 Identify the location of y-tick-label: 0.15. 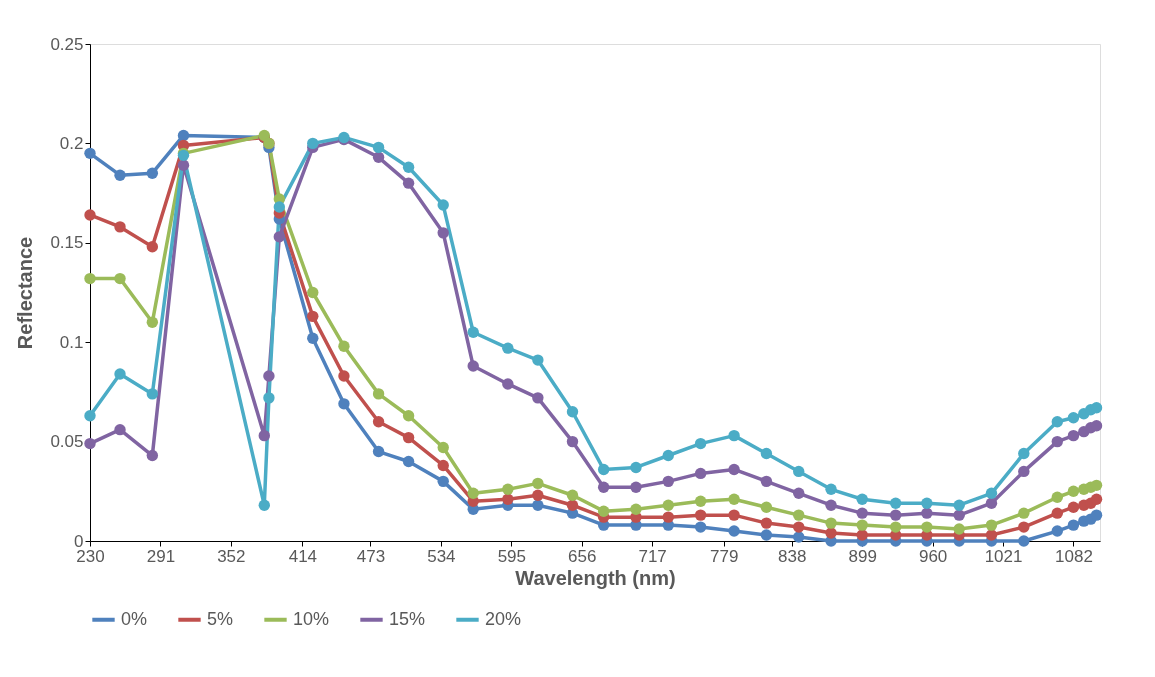
(67, 243).